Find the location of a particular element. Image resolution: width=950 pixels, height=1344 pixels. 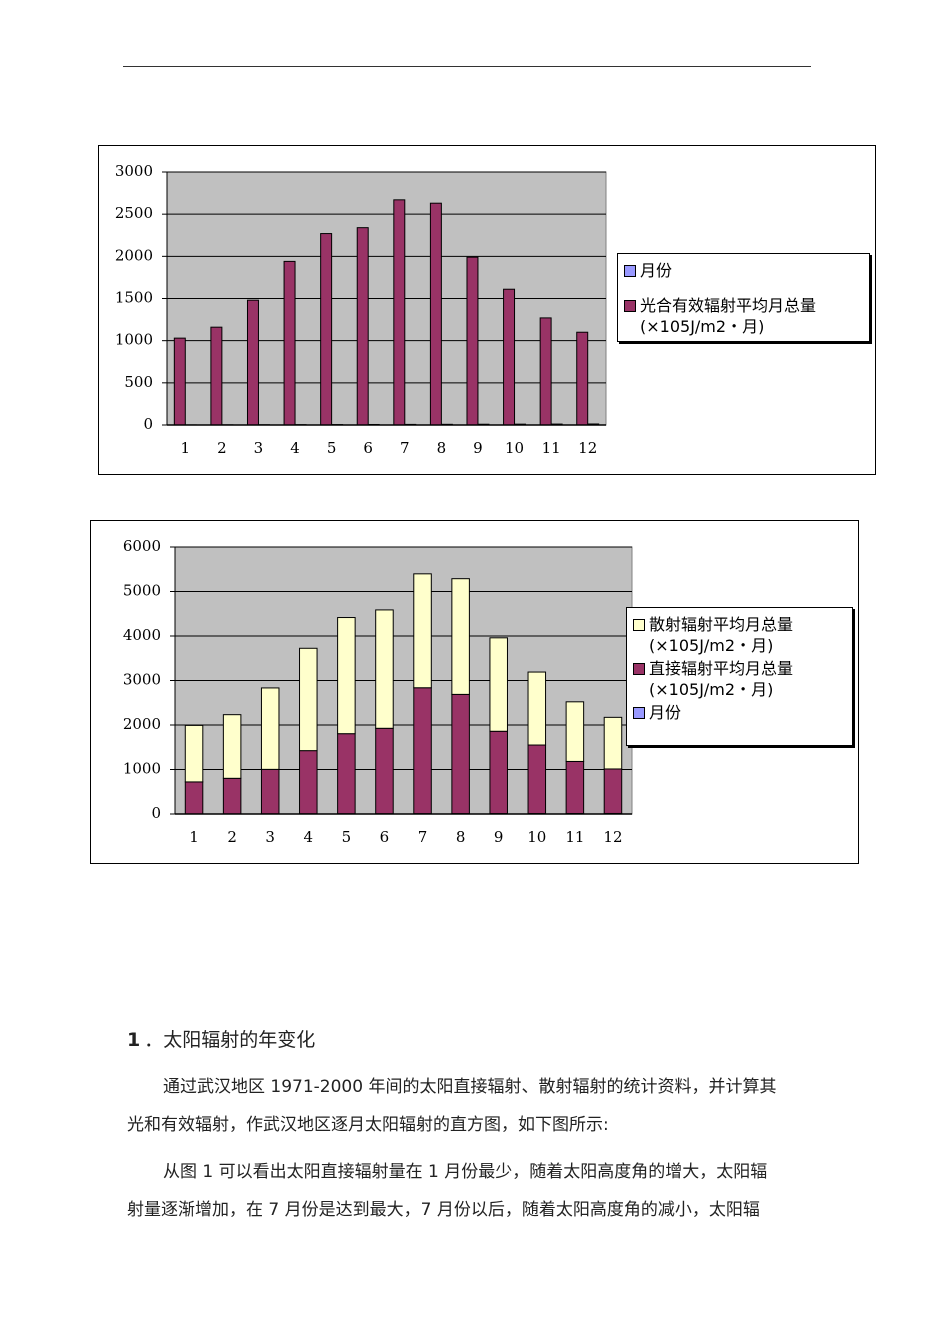

y-tick-label: 1500 is located at coordinates (134, 298).